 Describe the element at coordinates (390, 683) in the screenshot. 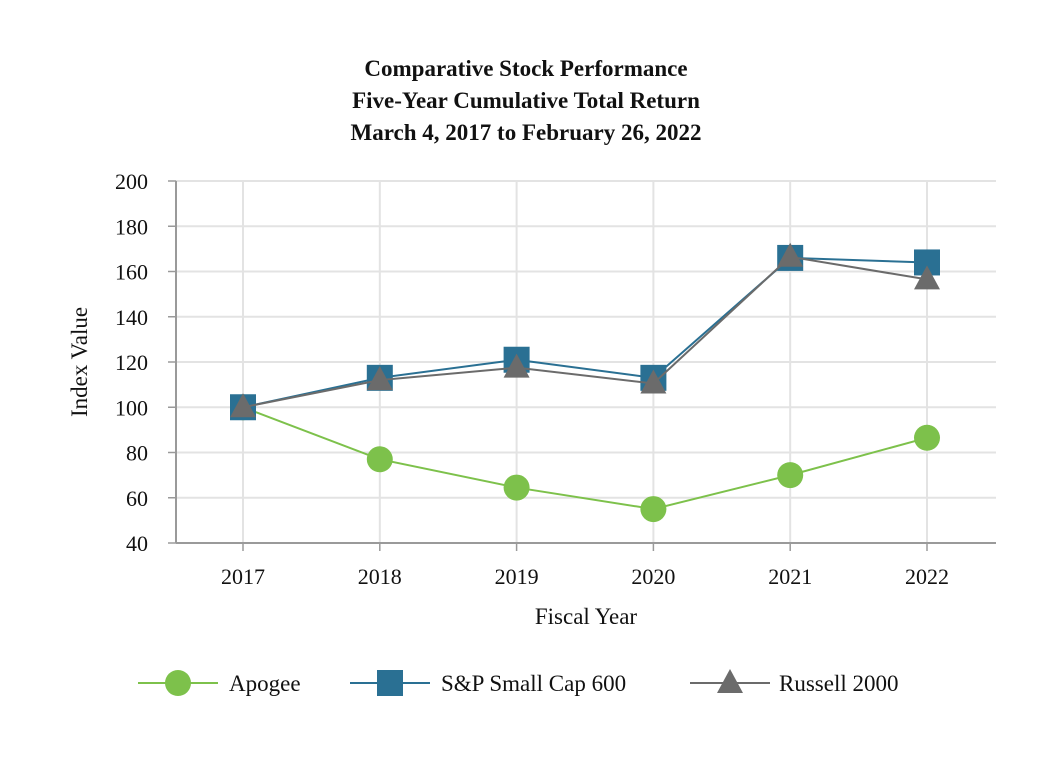

I see `legend-marker-square` at that location.